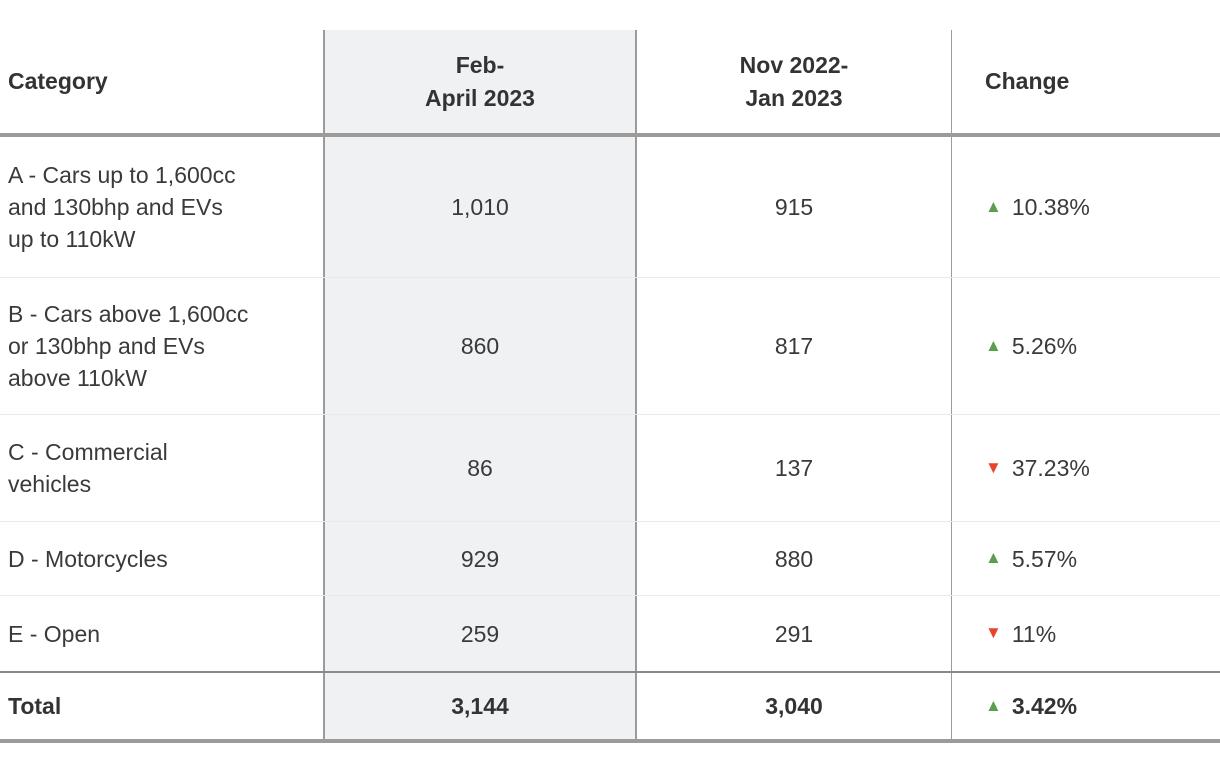  What do you see at coordinates (1050, 468) in the screenshot?
I see `change-value: 37.23%` at bounding box center [1050, 468].